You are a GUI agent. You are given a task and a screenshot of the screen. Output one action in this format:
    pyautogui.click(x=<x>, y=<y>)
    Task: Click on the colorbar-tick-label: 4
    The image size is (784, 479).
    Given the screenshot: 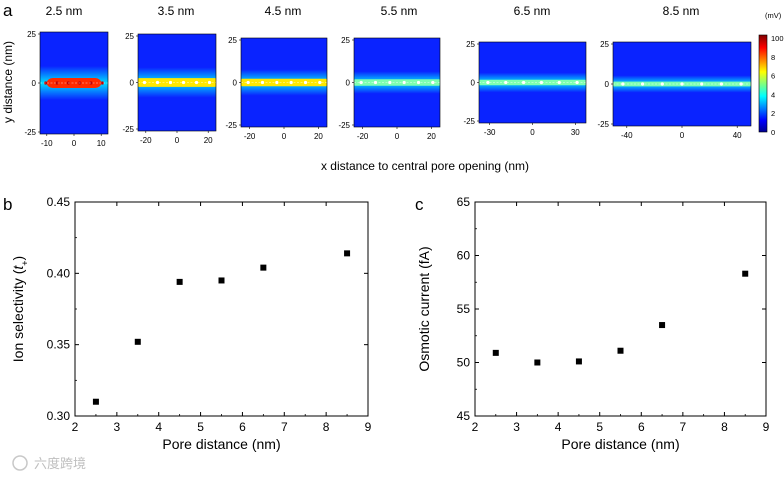 What is the action you would take?
    pyautogui.click(x=773, y=94)
    